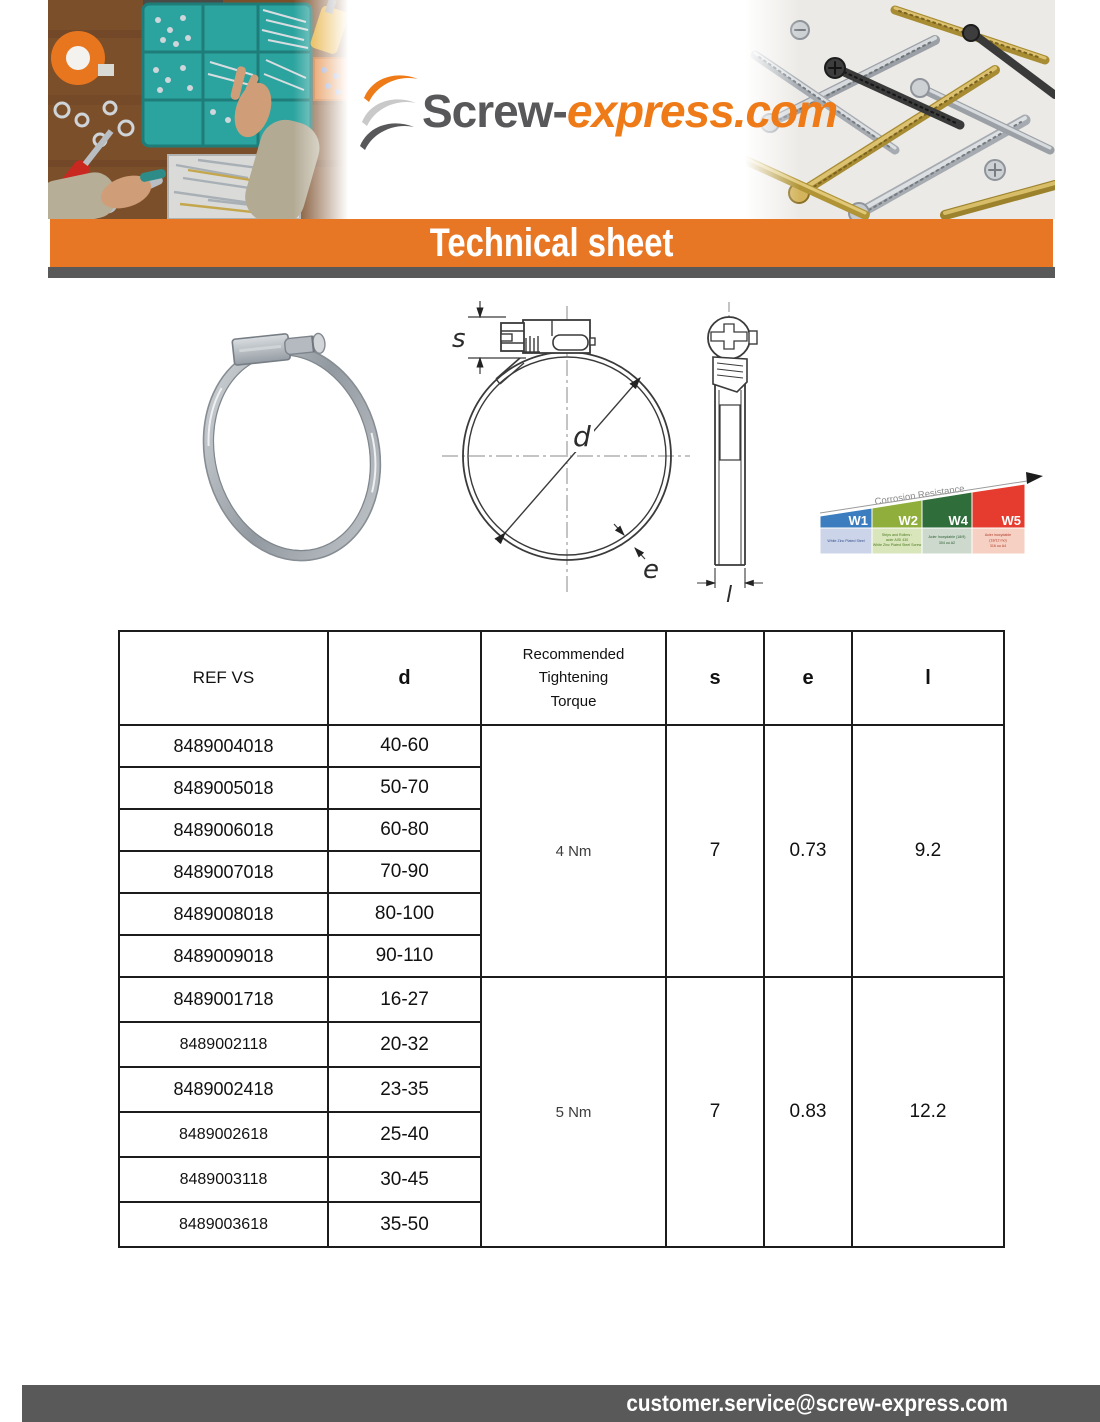 This screenshot has width=1100, height=1422. I want to click on workbench-photo, so click(198, 109).